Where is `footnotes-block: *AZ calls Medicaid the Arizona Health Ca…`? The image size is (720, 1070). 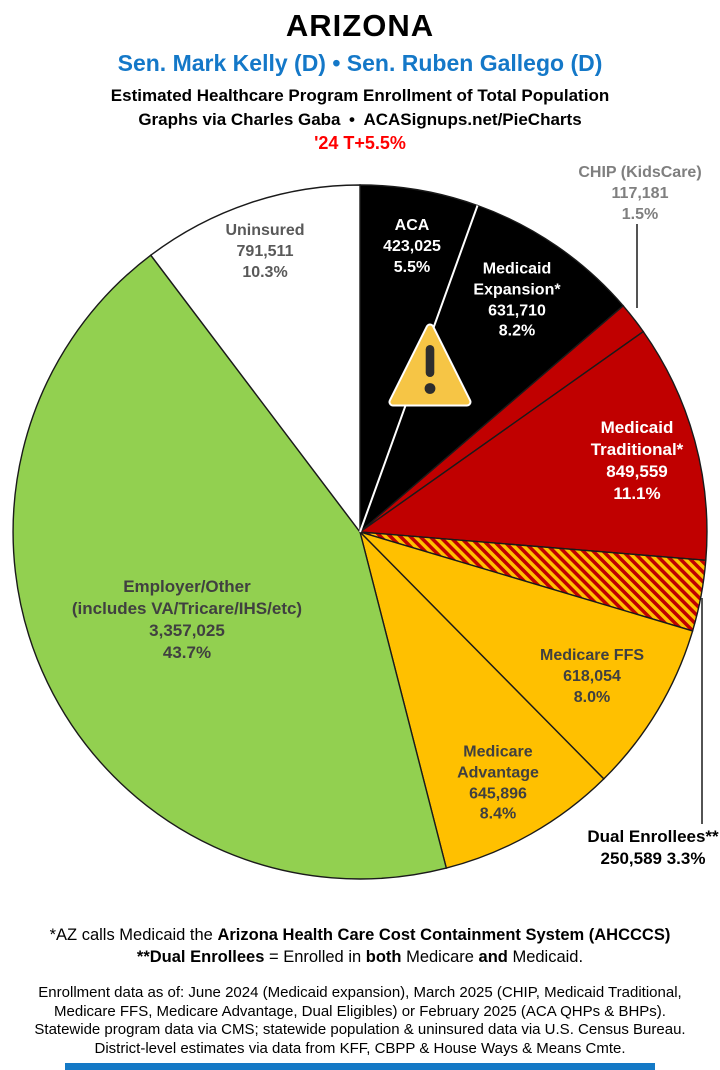
footnotes-block: *AZ calls Medicaid the Arizona Health Ca… is located at coordinates (360, 946).